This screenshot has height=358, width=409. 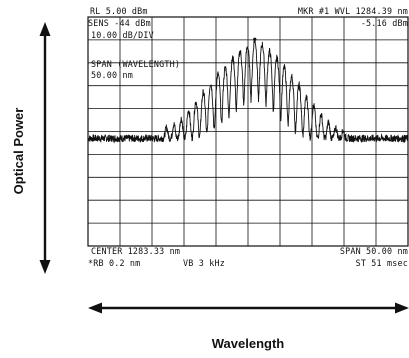 I want to click on span-mode-readout: SPAN (WAVELENGTH), so click(x=135, y=64).